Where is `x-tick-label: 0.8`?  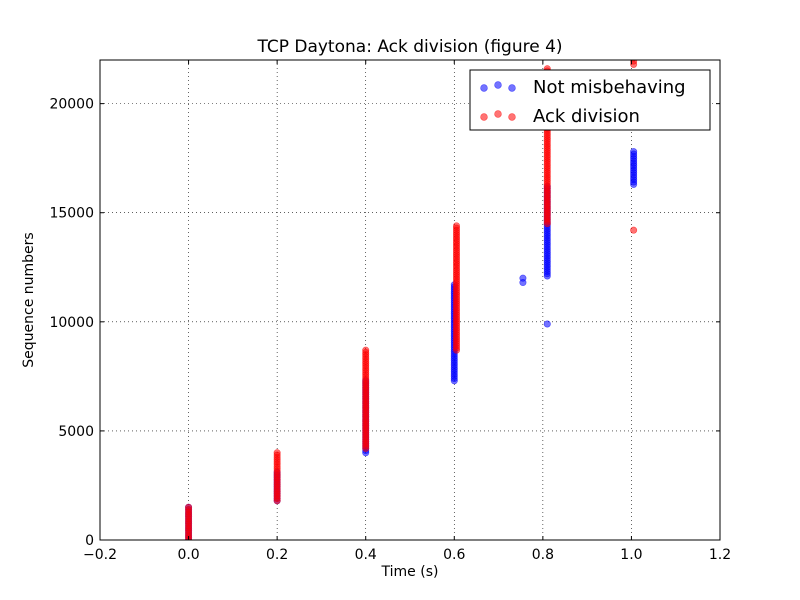 x-tick-label: 0.8 is located at coordinates (543, 555).